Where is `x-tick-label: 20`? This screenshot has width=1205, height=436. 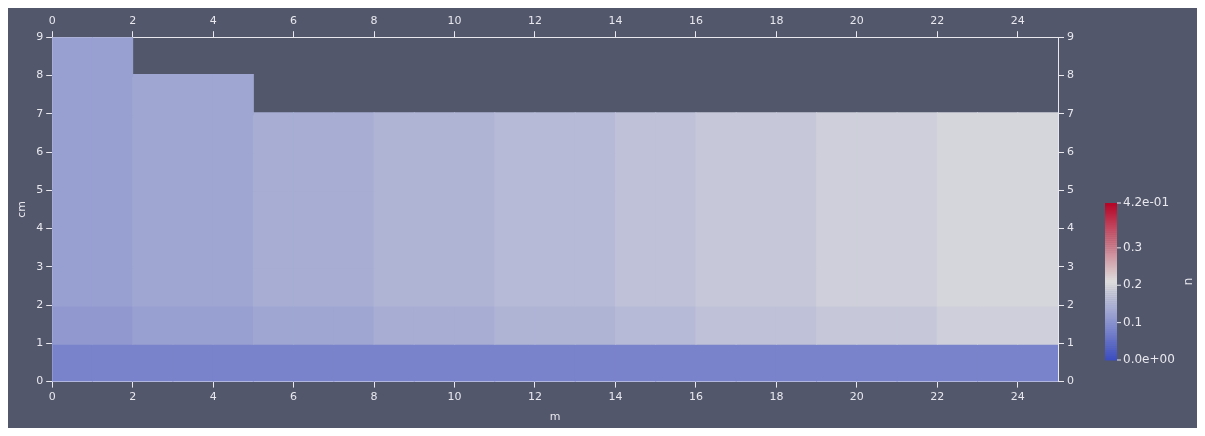 x-tick-label: 20 is located at coordinates (856, 397).